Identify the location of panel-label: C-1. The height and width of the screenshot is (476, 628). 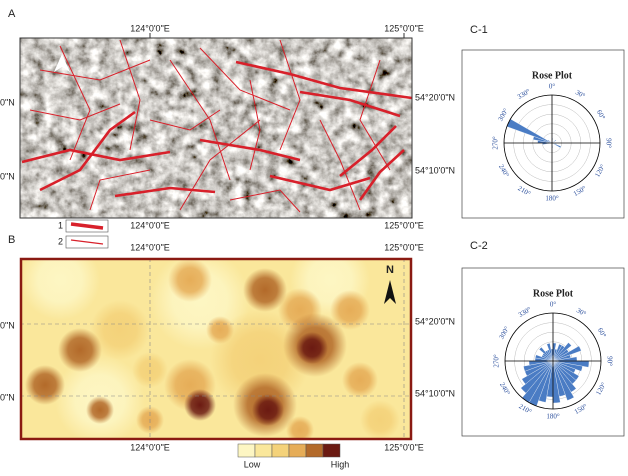
(479, 30).